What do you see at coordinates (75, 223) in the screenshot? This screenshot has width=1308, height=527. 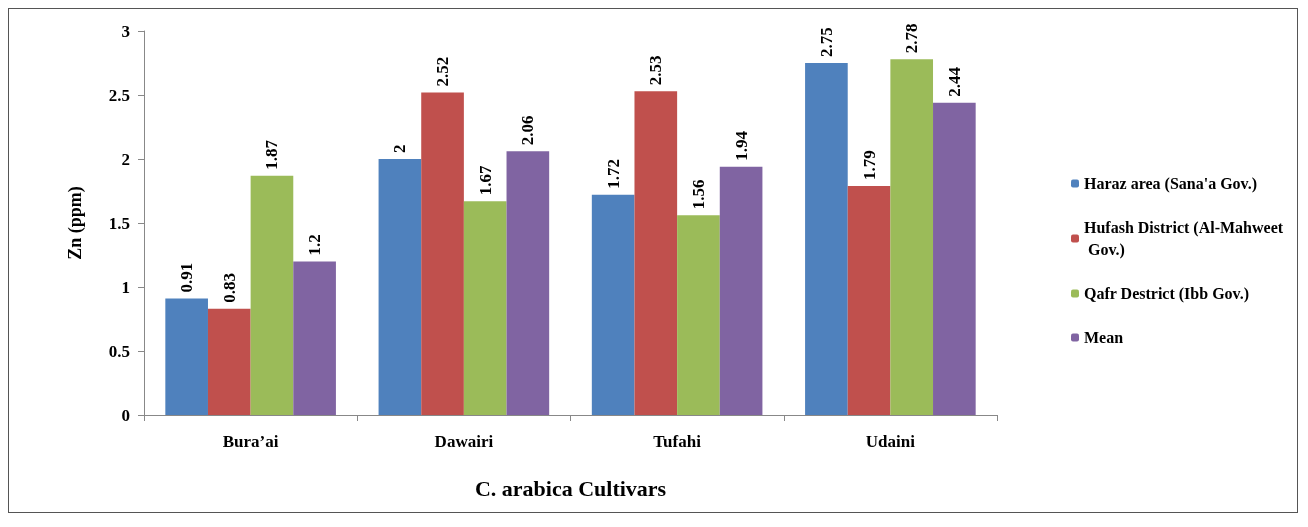 I see `y-axis-title: Zn (ppm)` at bounding box center [75, 223].